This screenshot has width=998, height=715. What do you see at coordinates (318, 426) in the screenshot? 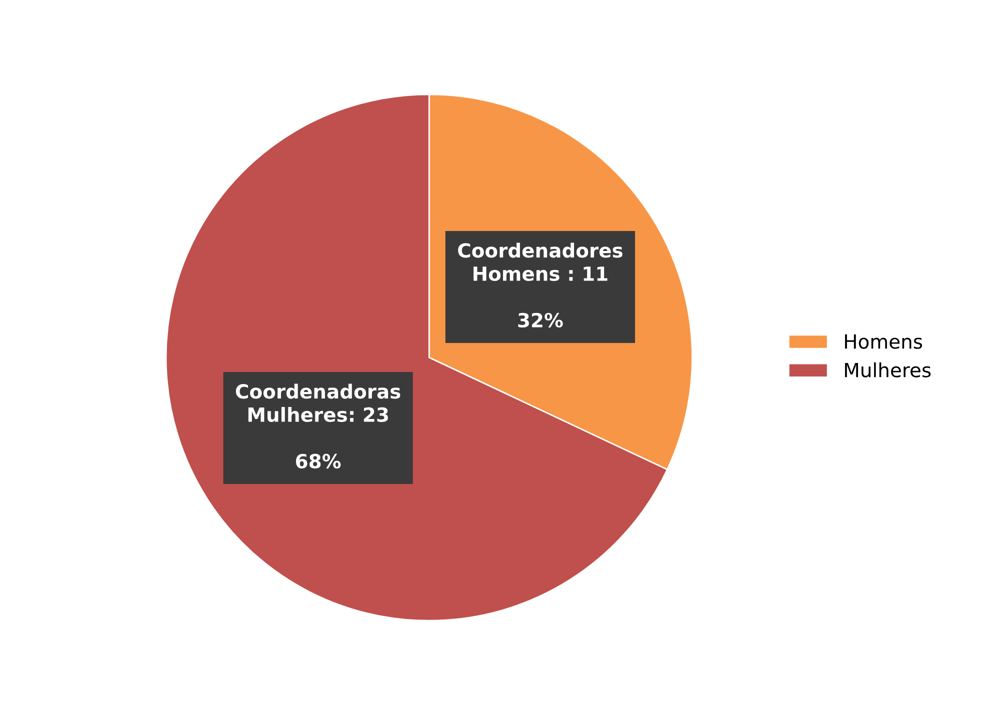
I see `text: Coordenadoras Mulheres: 23 68%` at bounding box center [318, 426].